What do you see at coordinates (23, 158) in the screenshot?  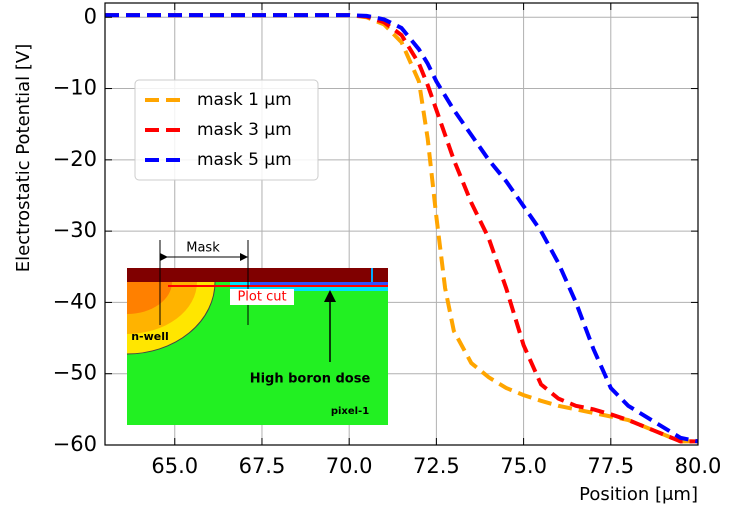 I see `y-axis-label: Electrostatic Potential [V]` at bounding box center [23, 158].